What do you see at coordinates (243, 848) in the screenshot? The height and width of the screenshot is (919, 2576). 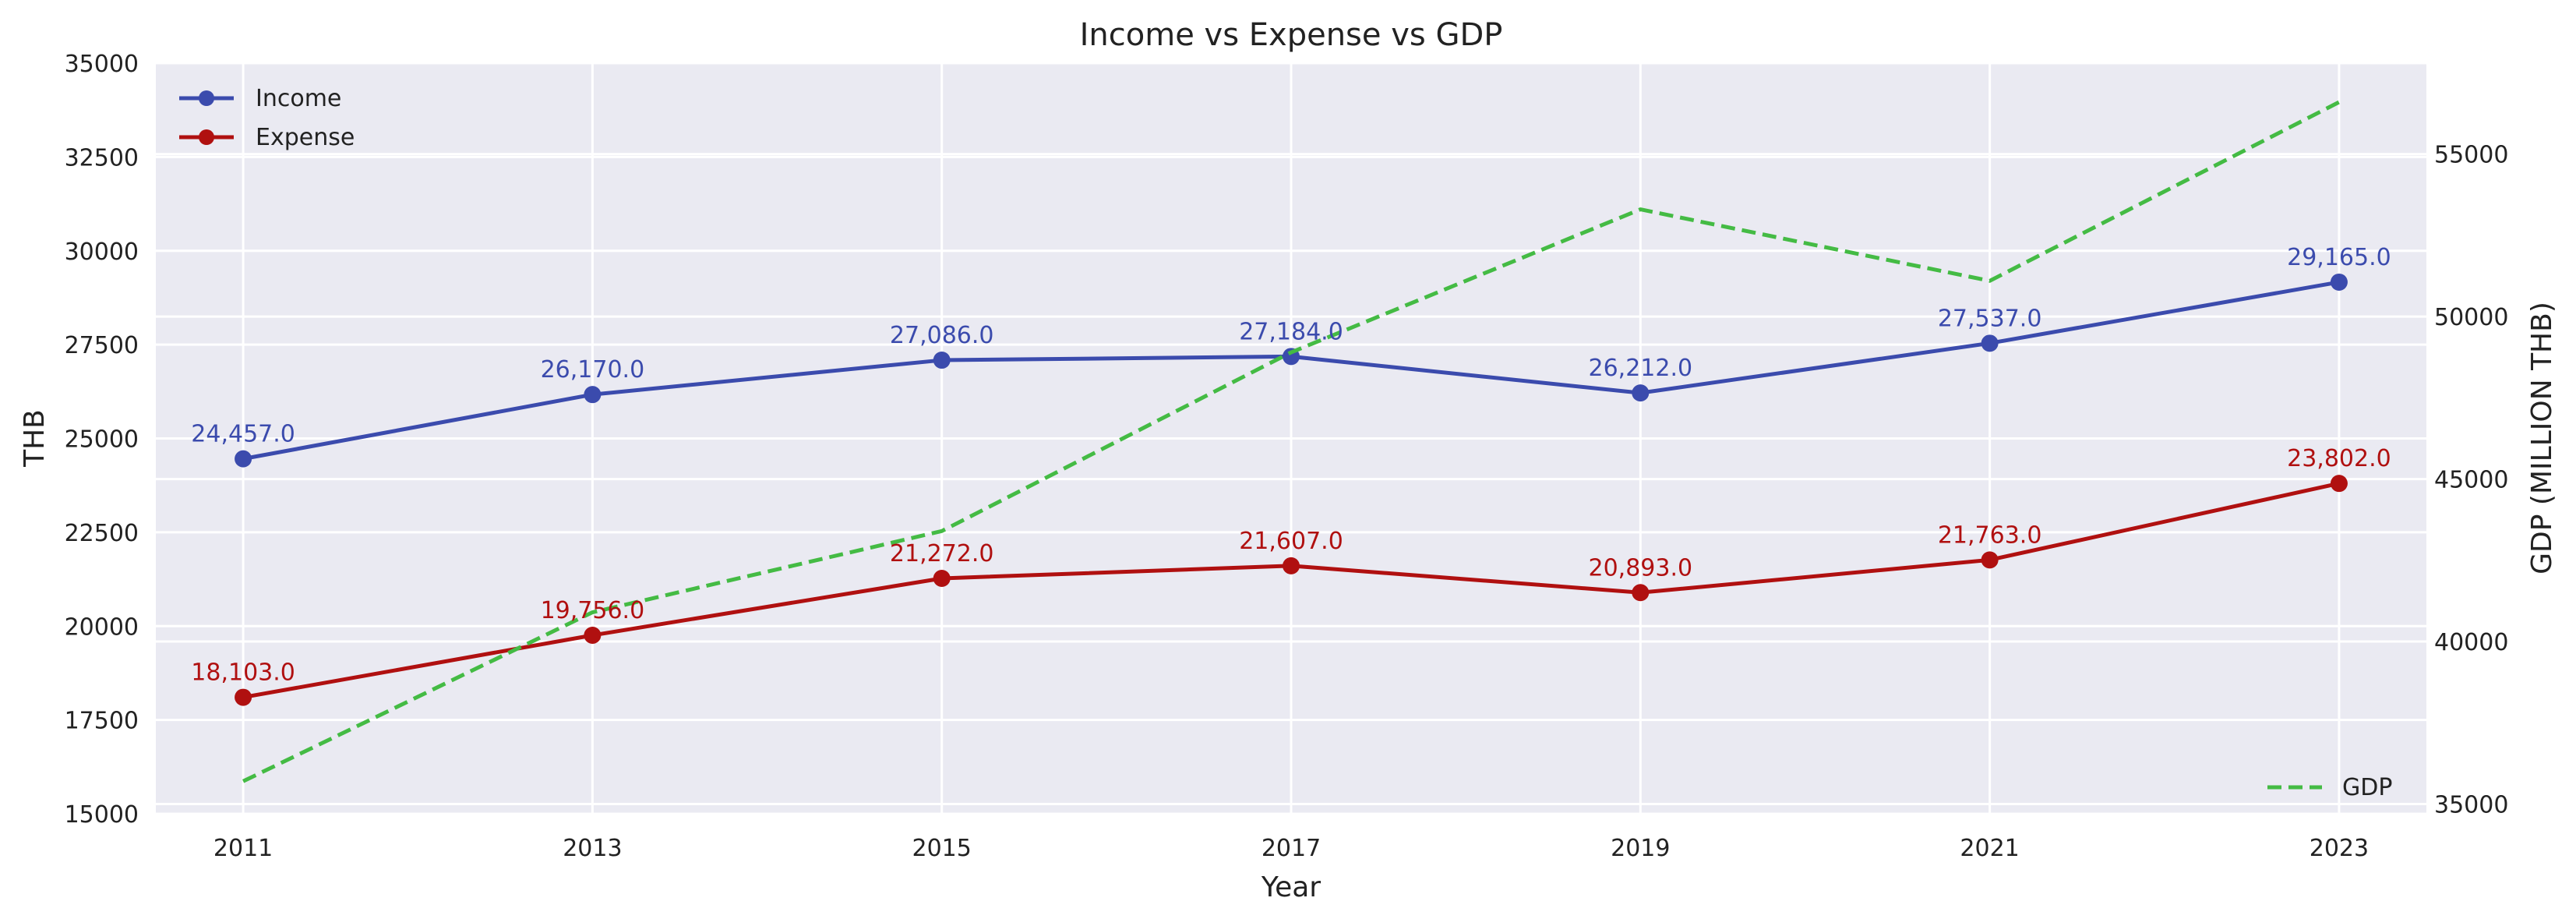 I see `x-tick-label: 2011` at bounding box center [243, 848].